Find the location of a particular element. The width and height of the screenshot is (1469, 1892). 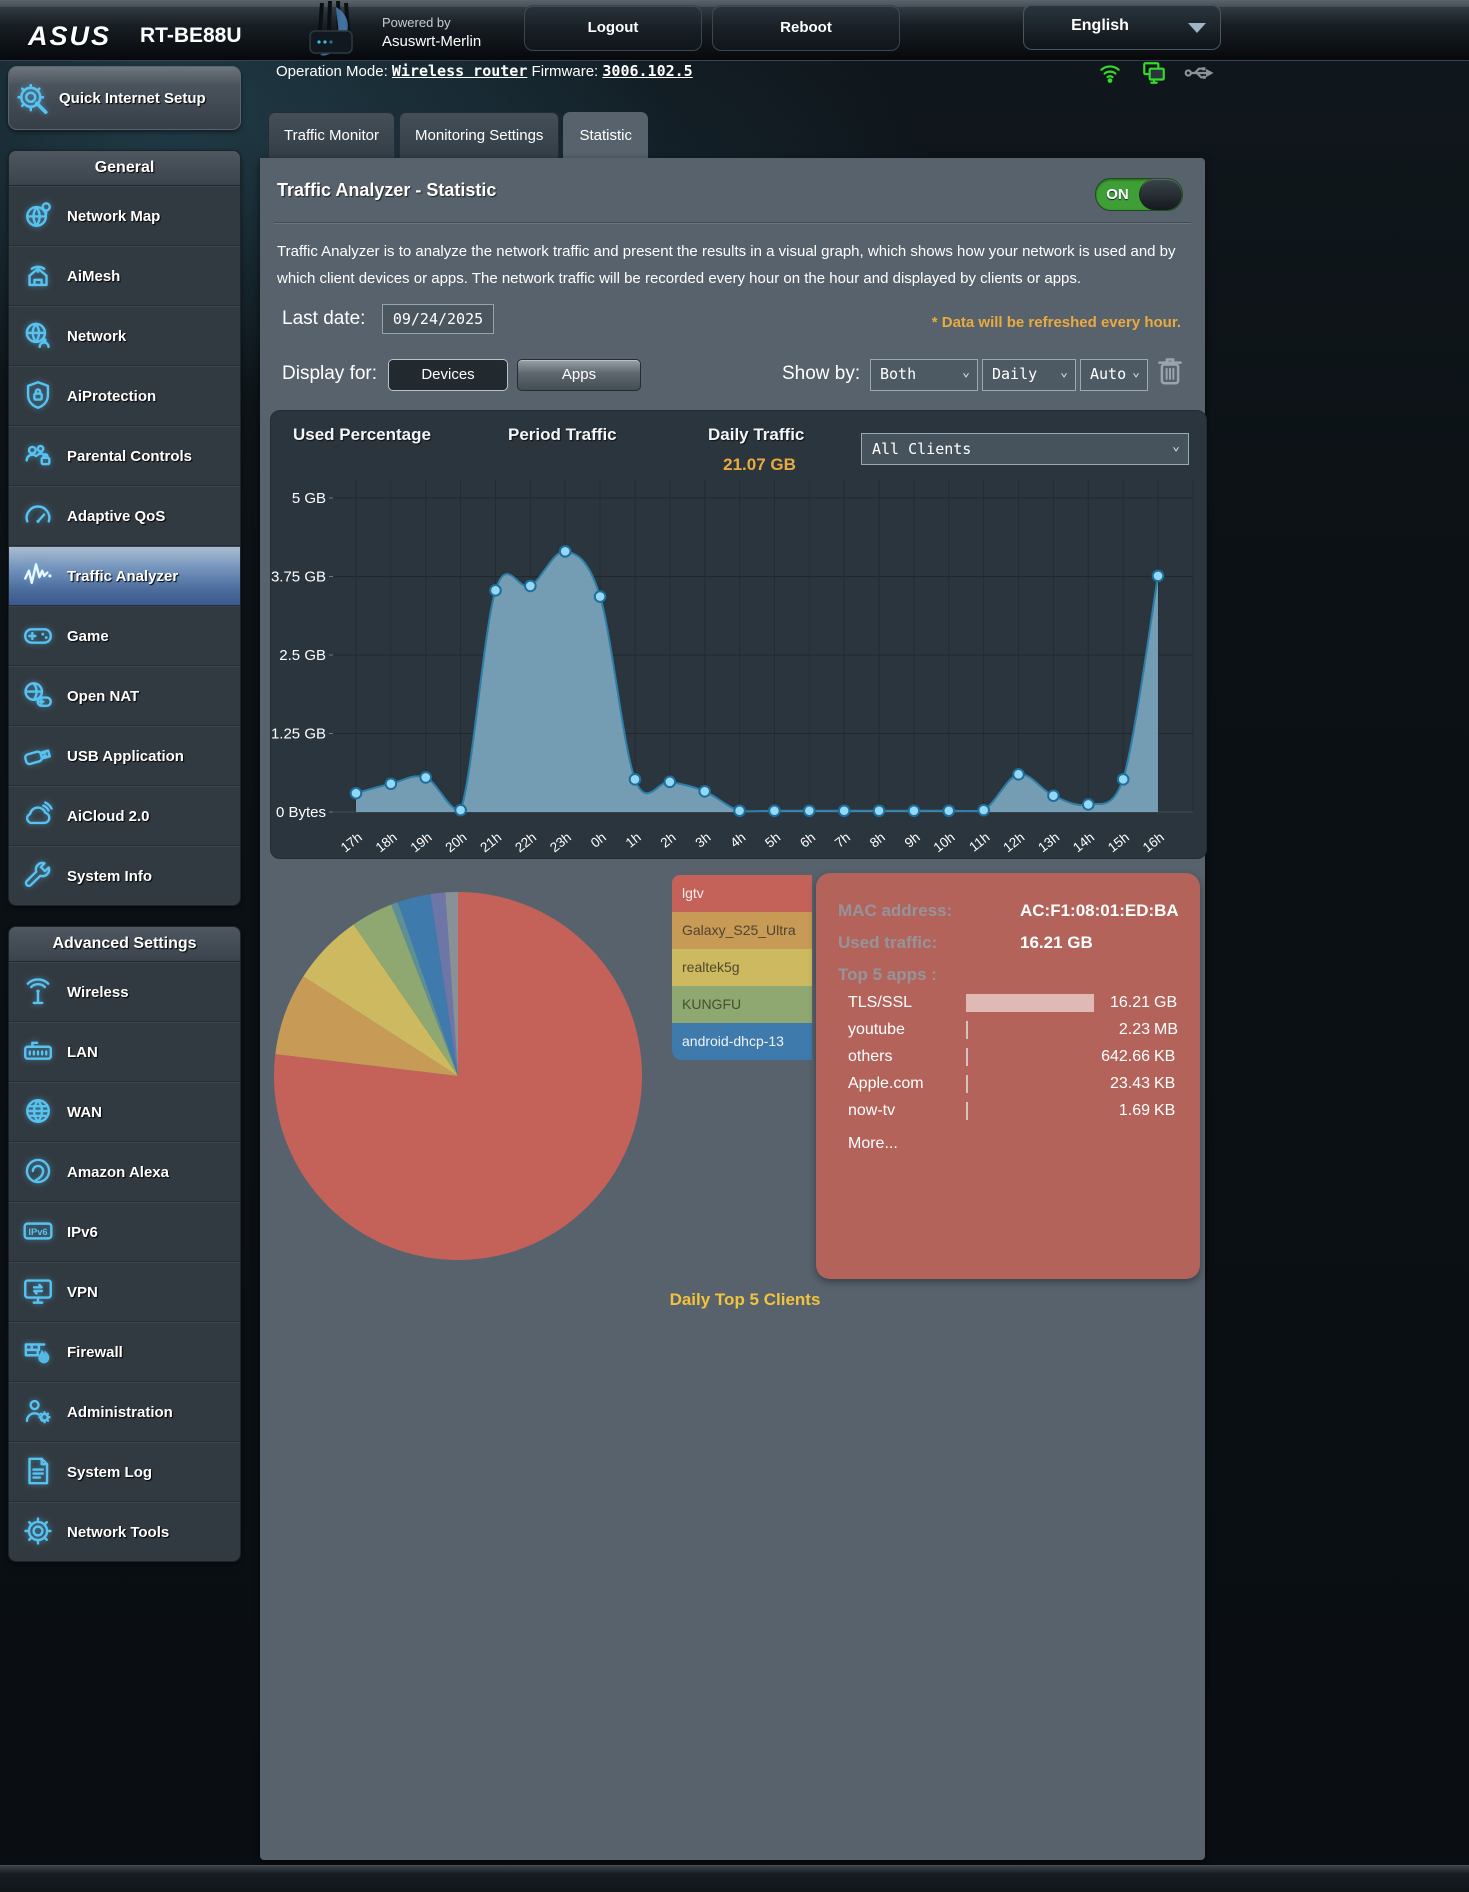

sidebar-item-amazon-alexa: Amazon Alexa is located at coordinates (124, 1172).